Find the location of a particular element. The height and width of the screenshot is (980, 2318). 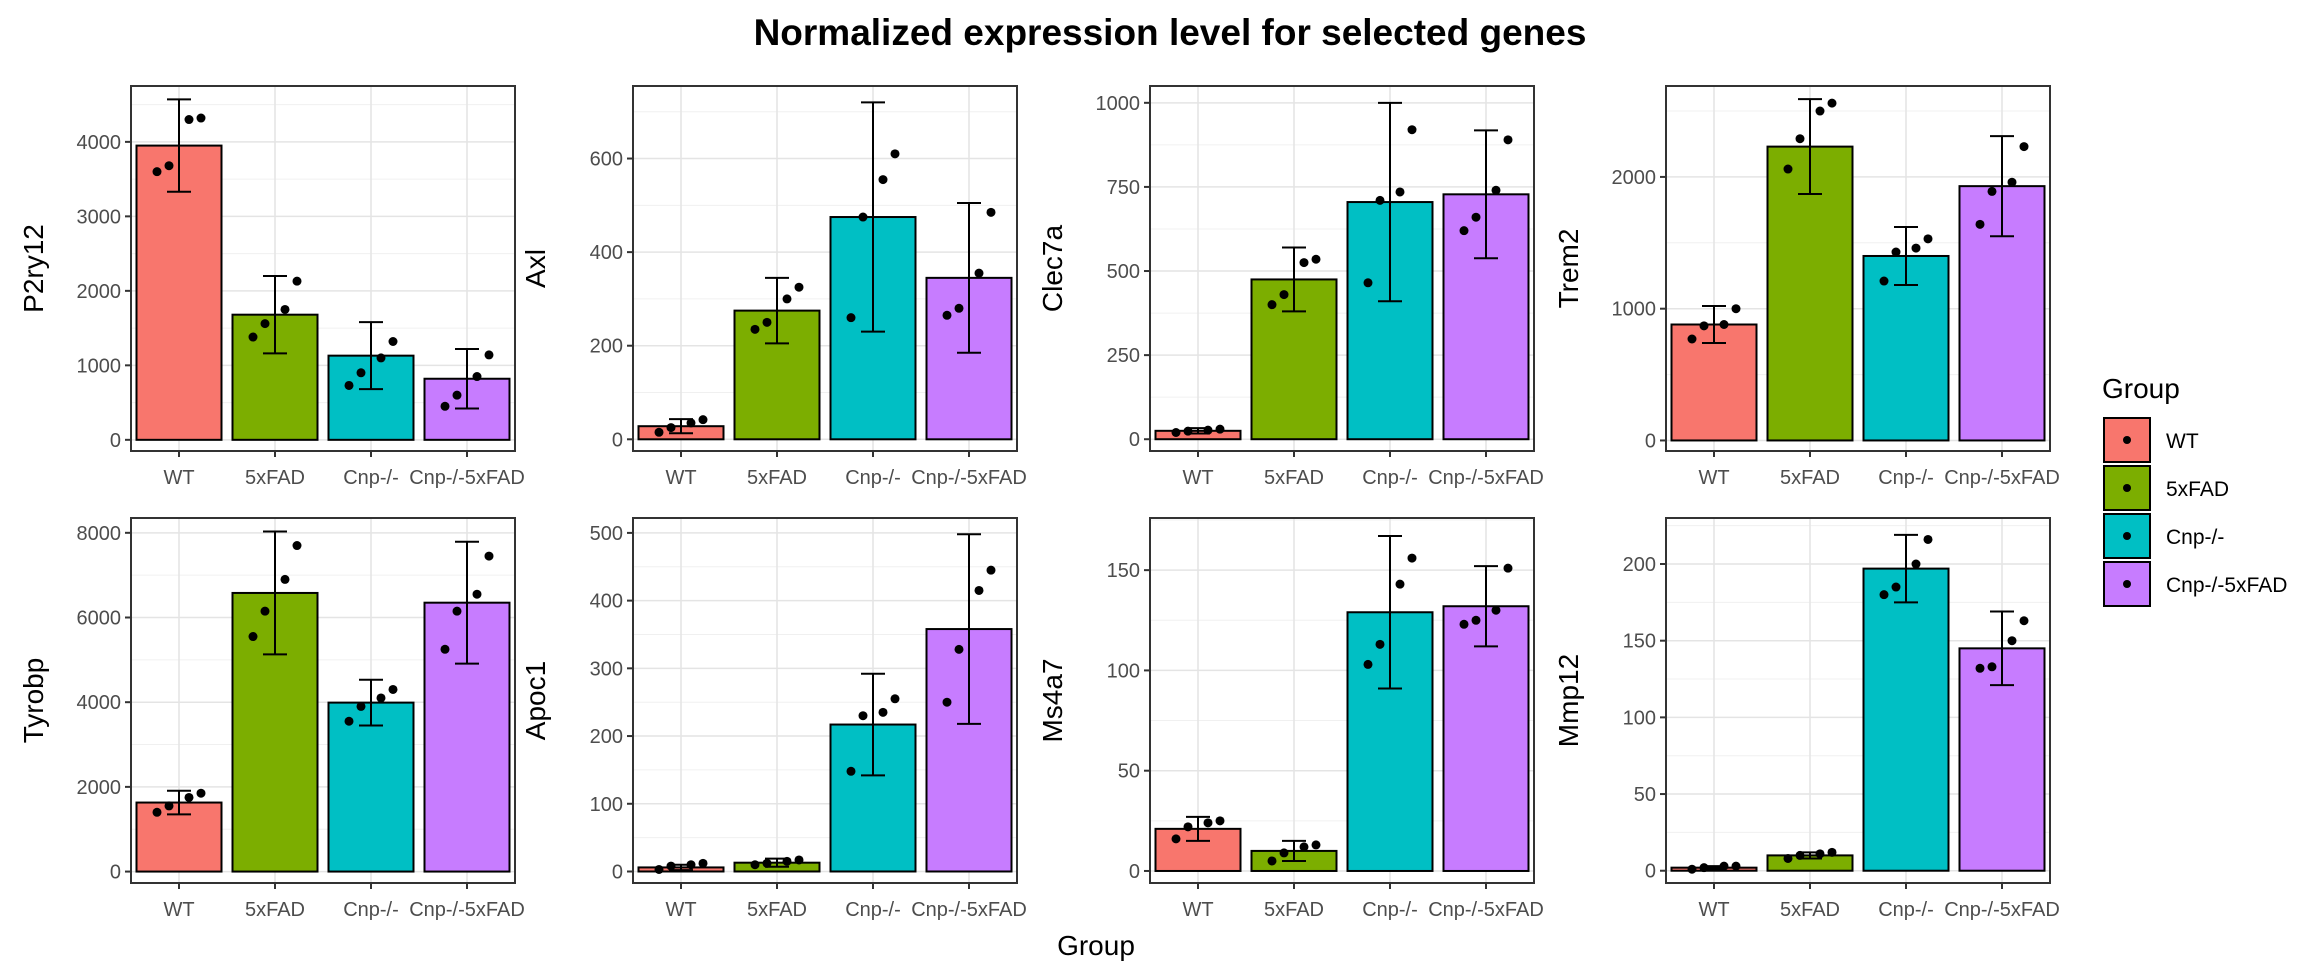

legend-label-wt: WT is located at coordinates (2182, 441).